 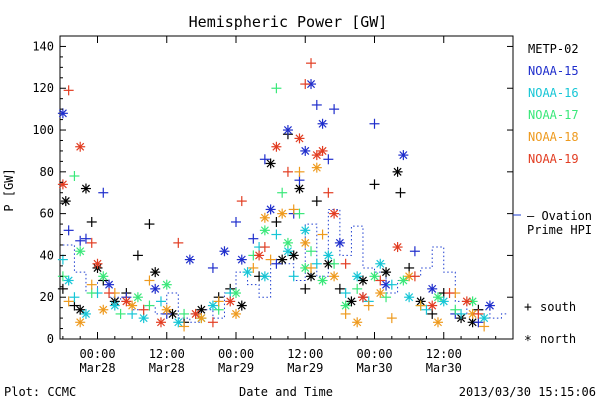 I want to click on north-marker-icon: *, so click(x=528, y=341).